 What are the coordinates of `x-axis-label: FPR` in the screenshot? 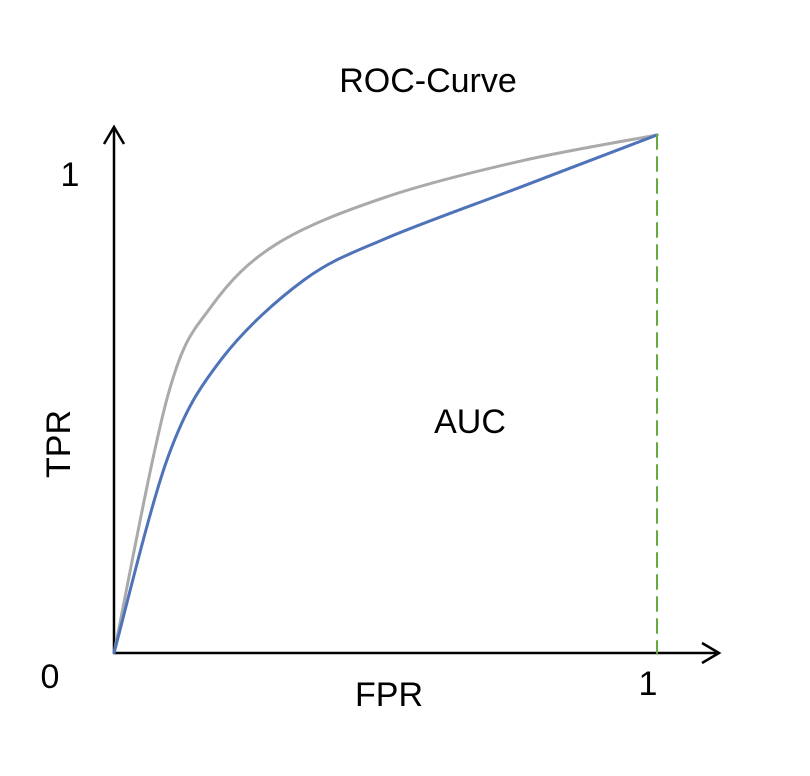 It's located at (389, 695).